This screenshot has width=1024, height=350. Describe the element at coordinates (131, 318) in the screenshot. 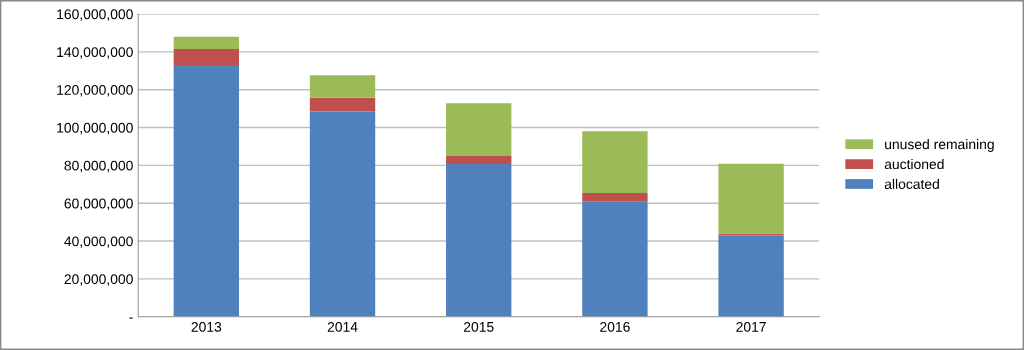

I see `y-tick-label: -` at that location.